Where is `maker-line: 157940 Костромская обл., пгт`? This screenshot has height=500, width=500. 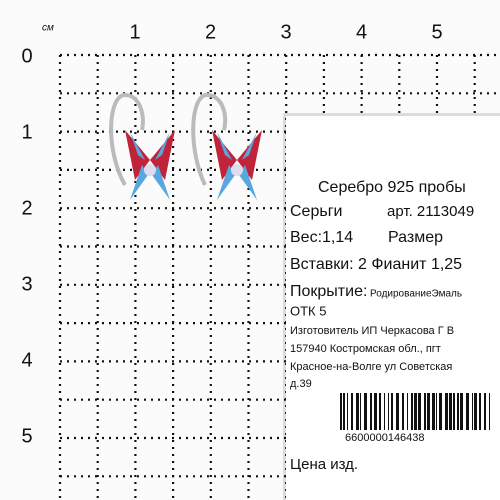
maker-line: 157940 Костромская обл., пгт is located at coordinates (365, 349).